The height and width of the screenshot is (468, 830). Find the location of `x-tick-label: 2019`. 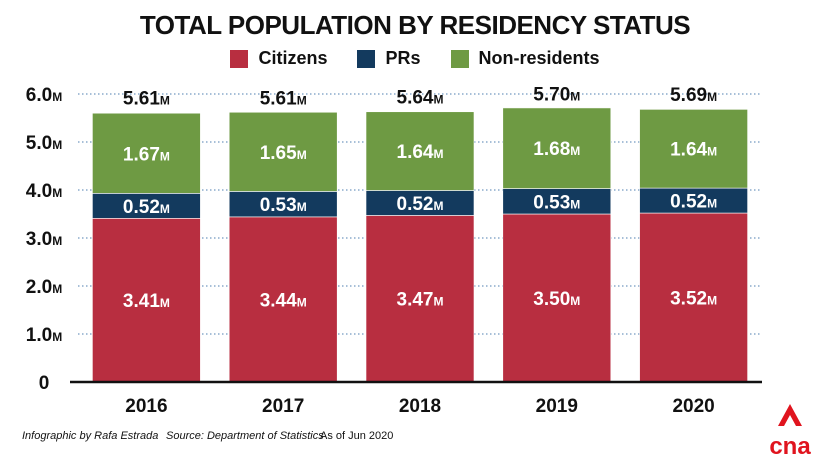

x-tick-label: 2019 is located at coordinates (557, 406).